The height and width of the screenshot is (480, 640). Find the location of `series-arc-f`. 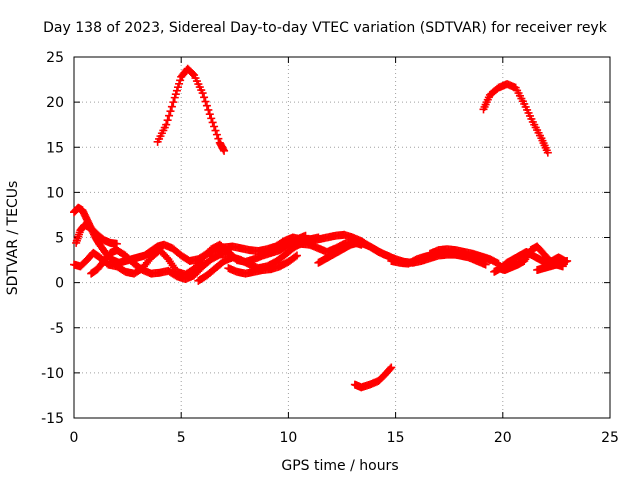

series-arc-f is located at coordinates (262, 264).